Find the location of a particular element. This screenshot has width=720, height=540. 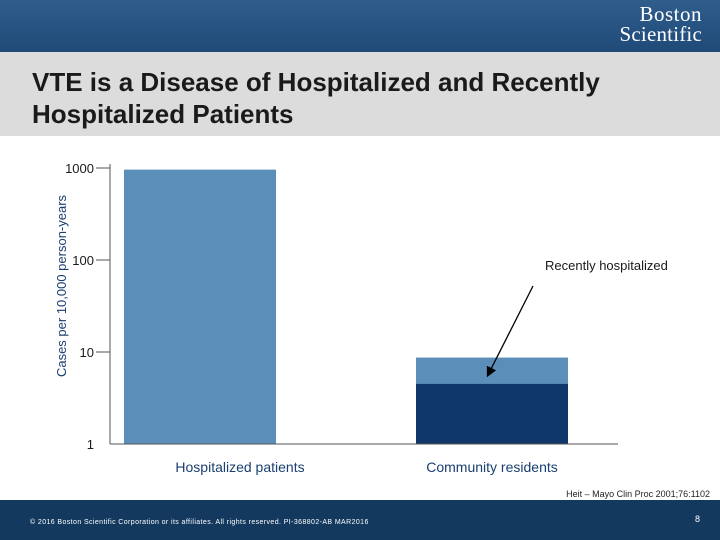

logo-line-2: Scientific is located at coordinates (660, 34).